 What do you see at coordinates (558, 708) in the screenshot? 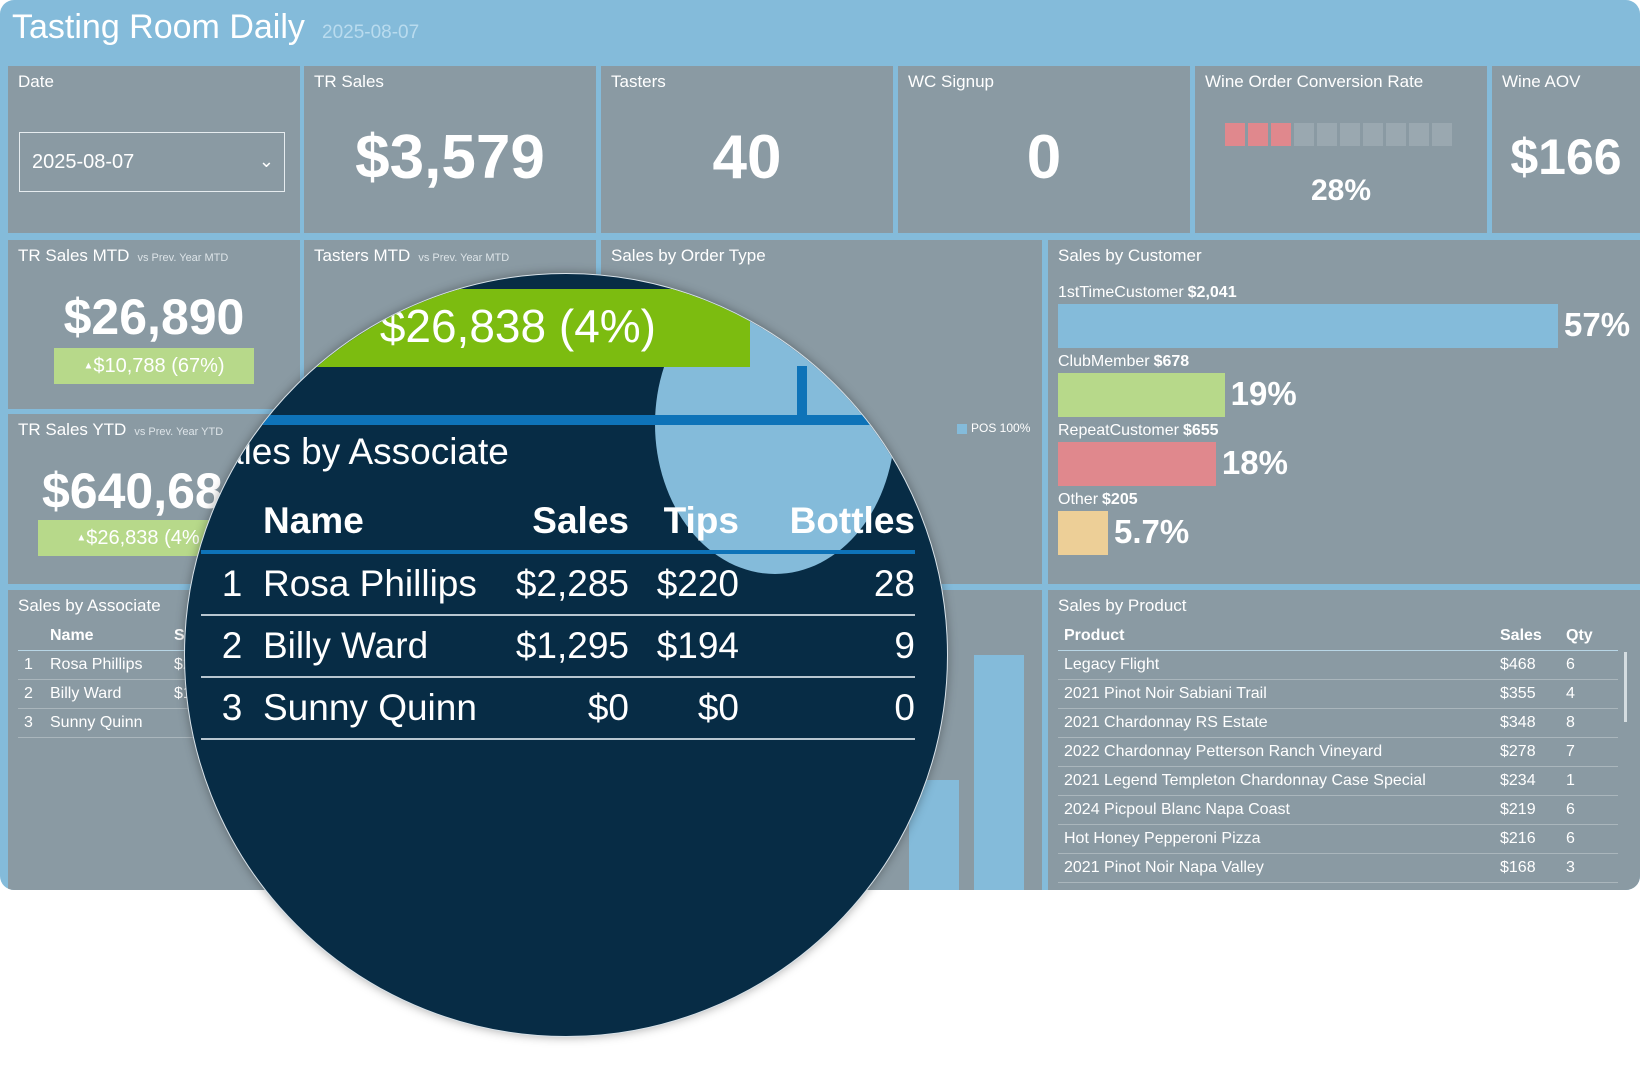
I see `table-row: 3 Sunny Quinn $0 $0 0` at bounding box center [558, 708].